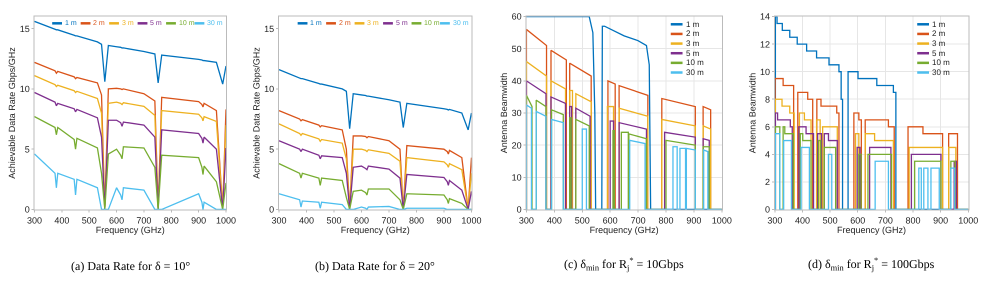 Image resolution: width=993 pixels, height=281 pixels. Describe the element at coordinates (517, 17) in the screenshot. I see `y-tick-label: 60` at that location.